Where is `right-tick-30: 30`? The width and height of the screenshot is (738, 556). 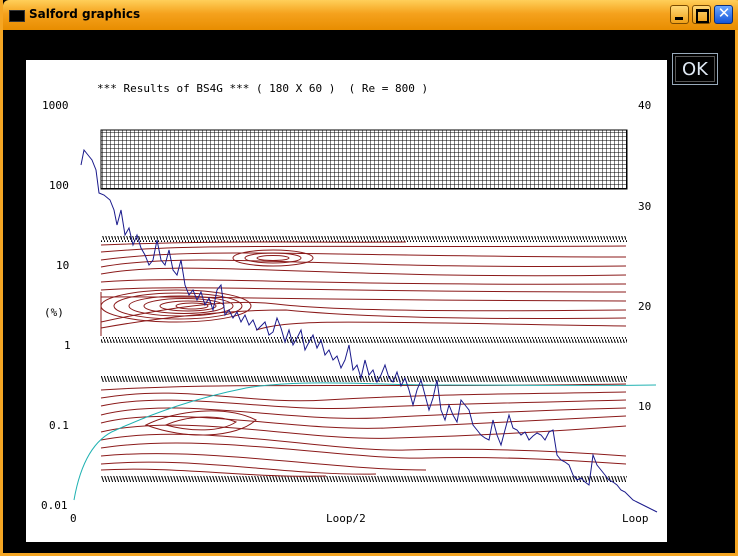
right-tick-30: 30 is located at coordinates (644, 206).